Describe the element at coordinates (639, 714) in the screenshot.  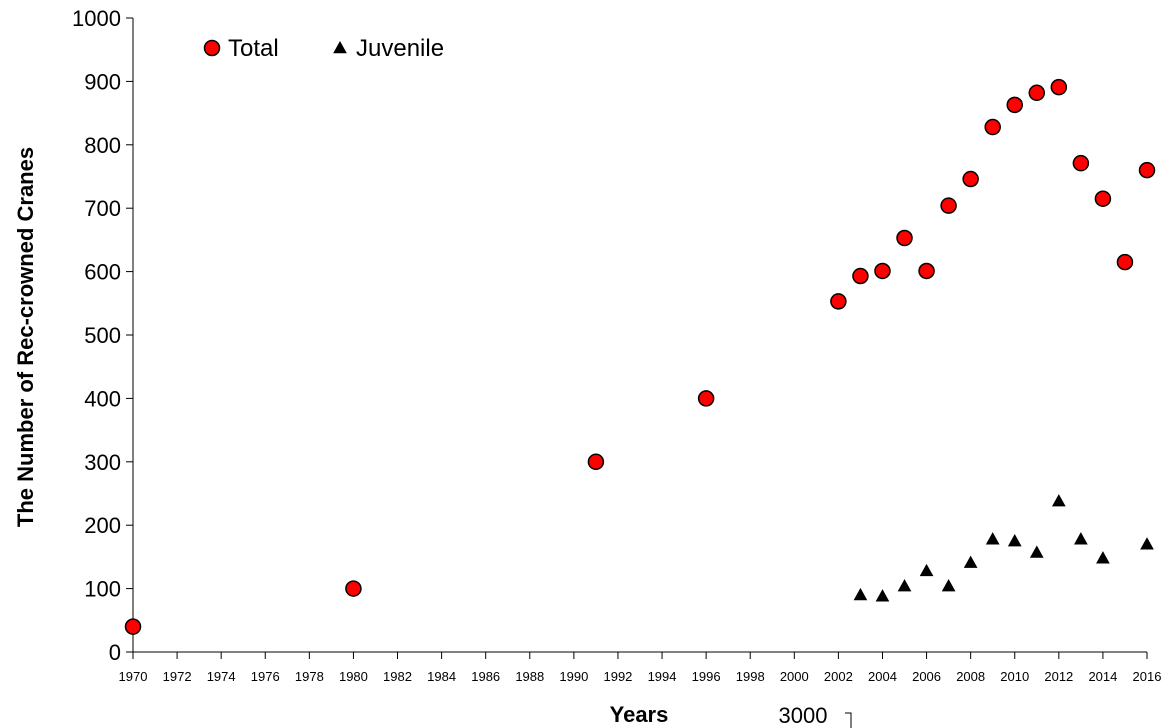
I see `x-axis-title: Years` at that location.